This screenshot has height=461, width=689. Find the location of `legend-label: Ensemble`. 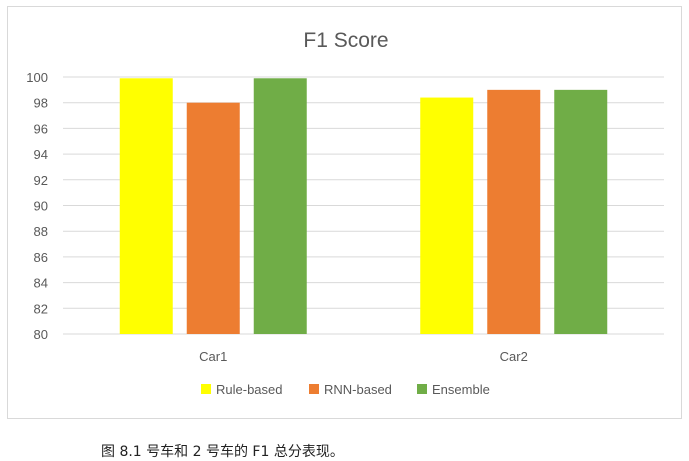

legend-label: Ensemble is located at coordinates (461, 389).